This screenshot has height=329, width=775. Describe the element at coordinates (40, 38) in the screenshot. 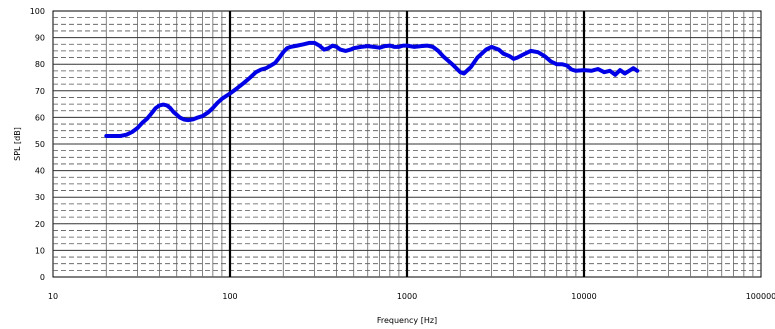

I see `y-tick-label: 90` at that location.